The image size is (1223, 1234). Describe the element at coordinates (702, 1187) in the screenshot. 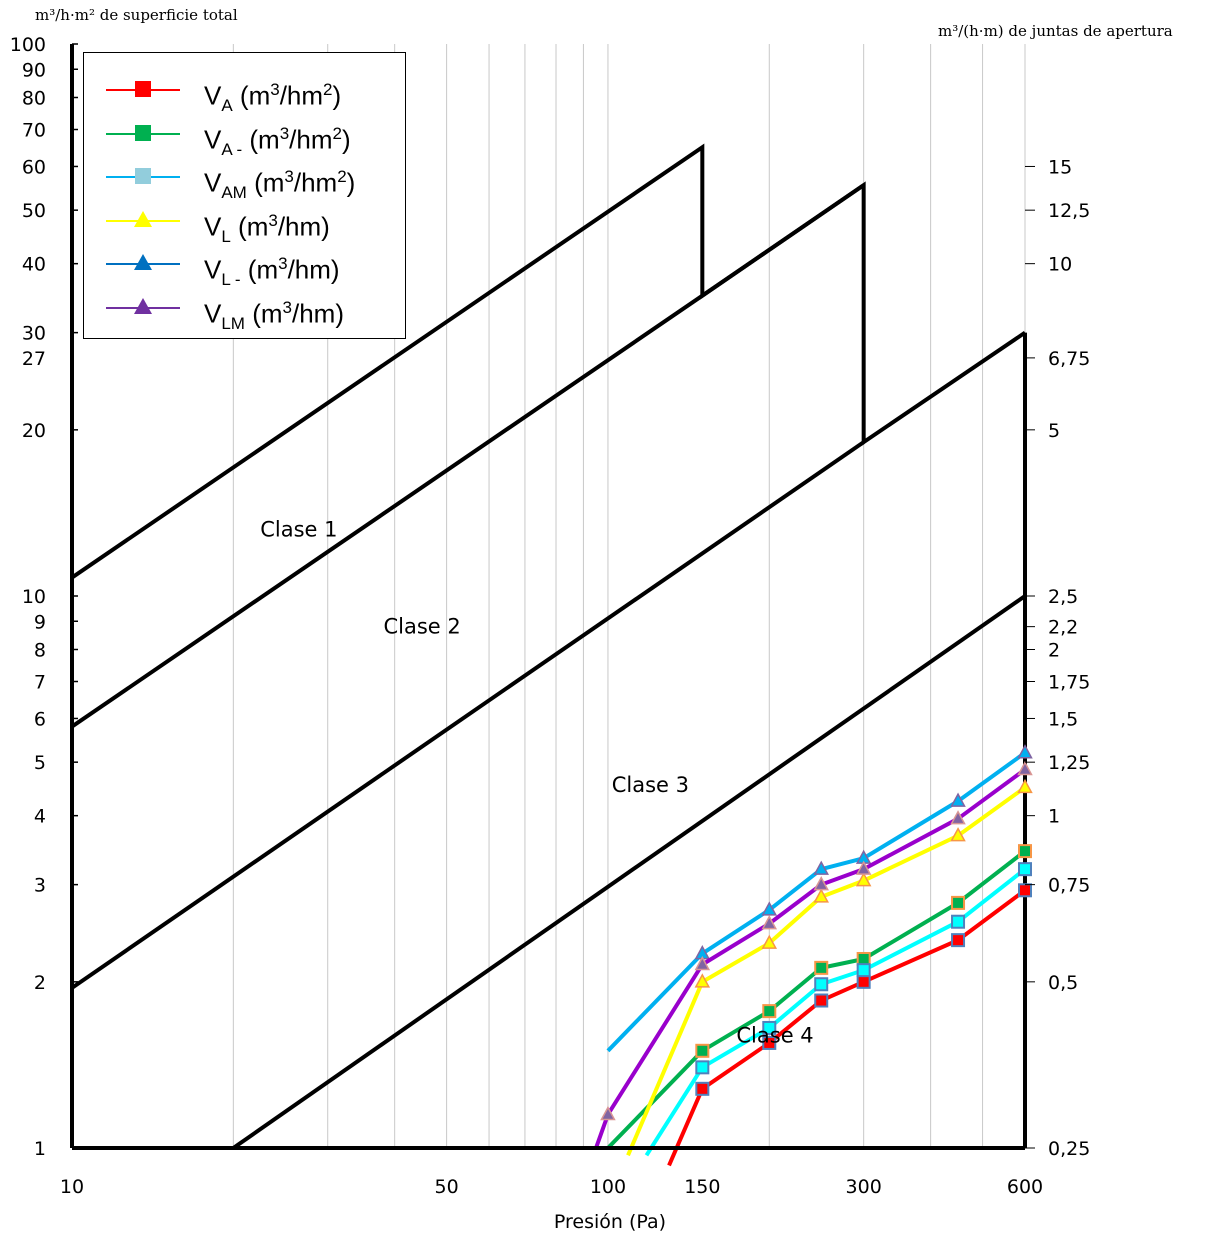

I see `x-tick-label: 150` at that location.